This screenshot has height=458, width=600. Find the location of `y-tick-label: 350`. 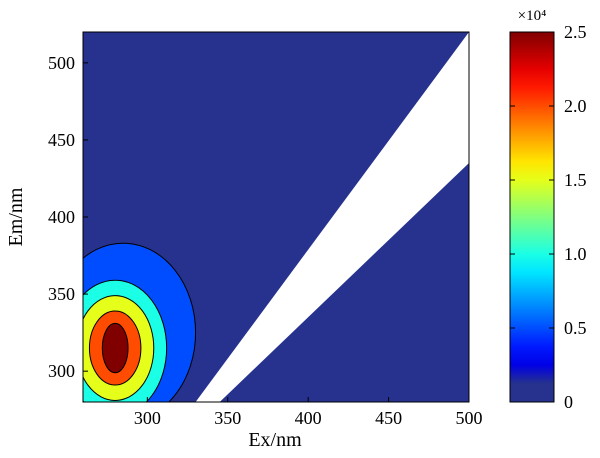

y-tick-label: 350 is located at coordinates (61, 294).